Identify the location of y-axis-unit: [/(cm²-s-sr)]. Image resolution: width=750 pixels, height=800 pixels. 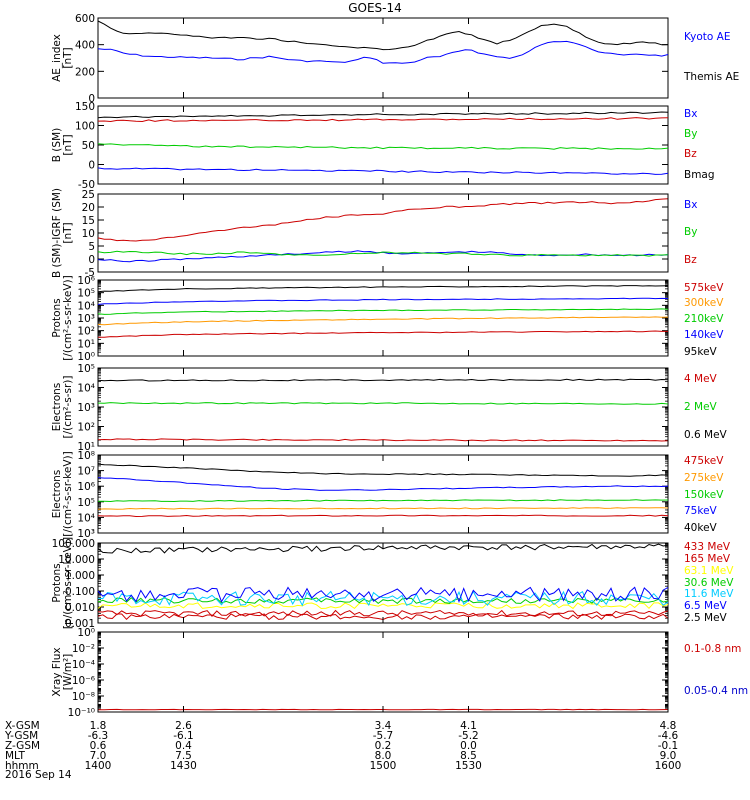
(68, 407).